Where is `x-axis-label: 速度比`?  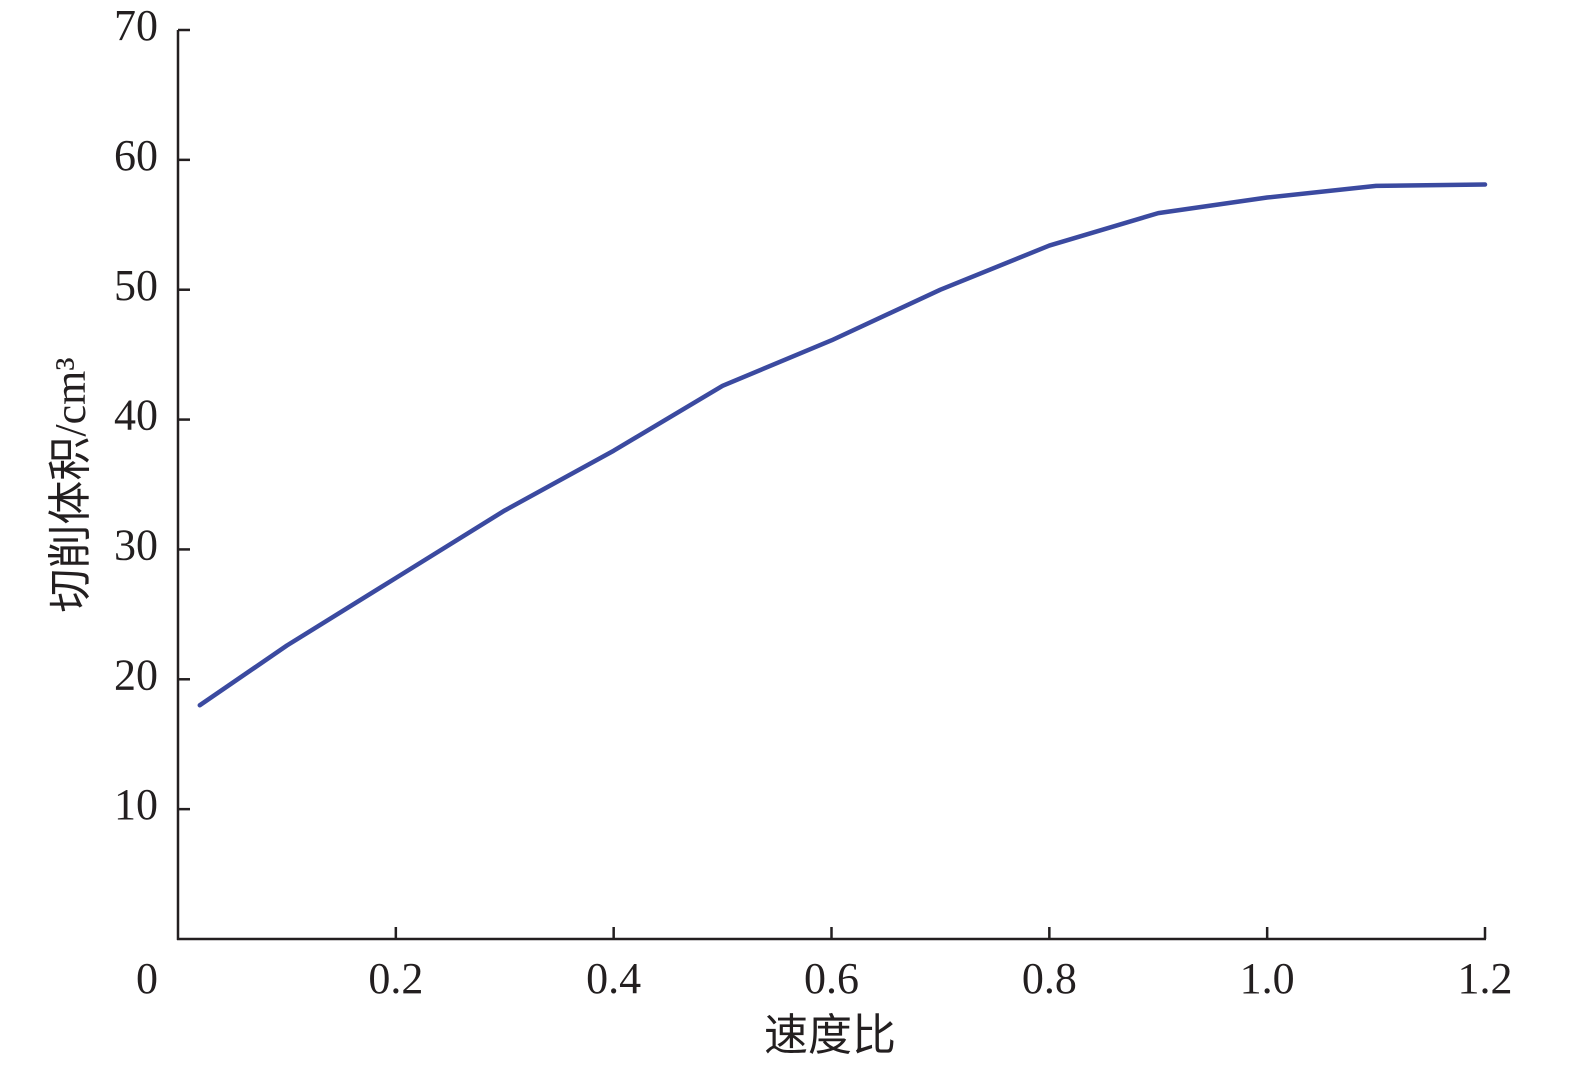 x-axis-label: 速度比 is located at coordinates (830, 1035).